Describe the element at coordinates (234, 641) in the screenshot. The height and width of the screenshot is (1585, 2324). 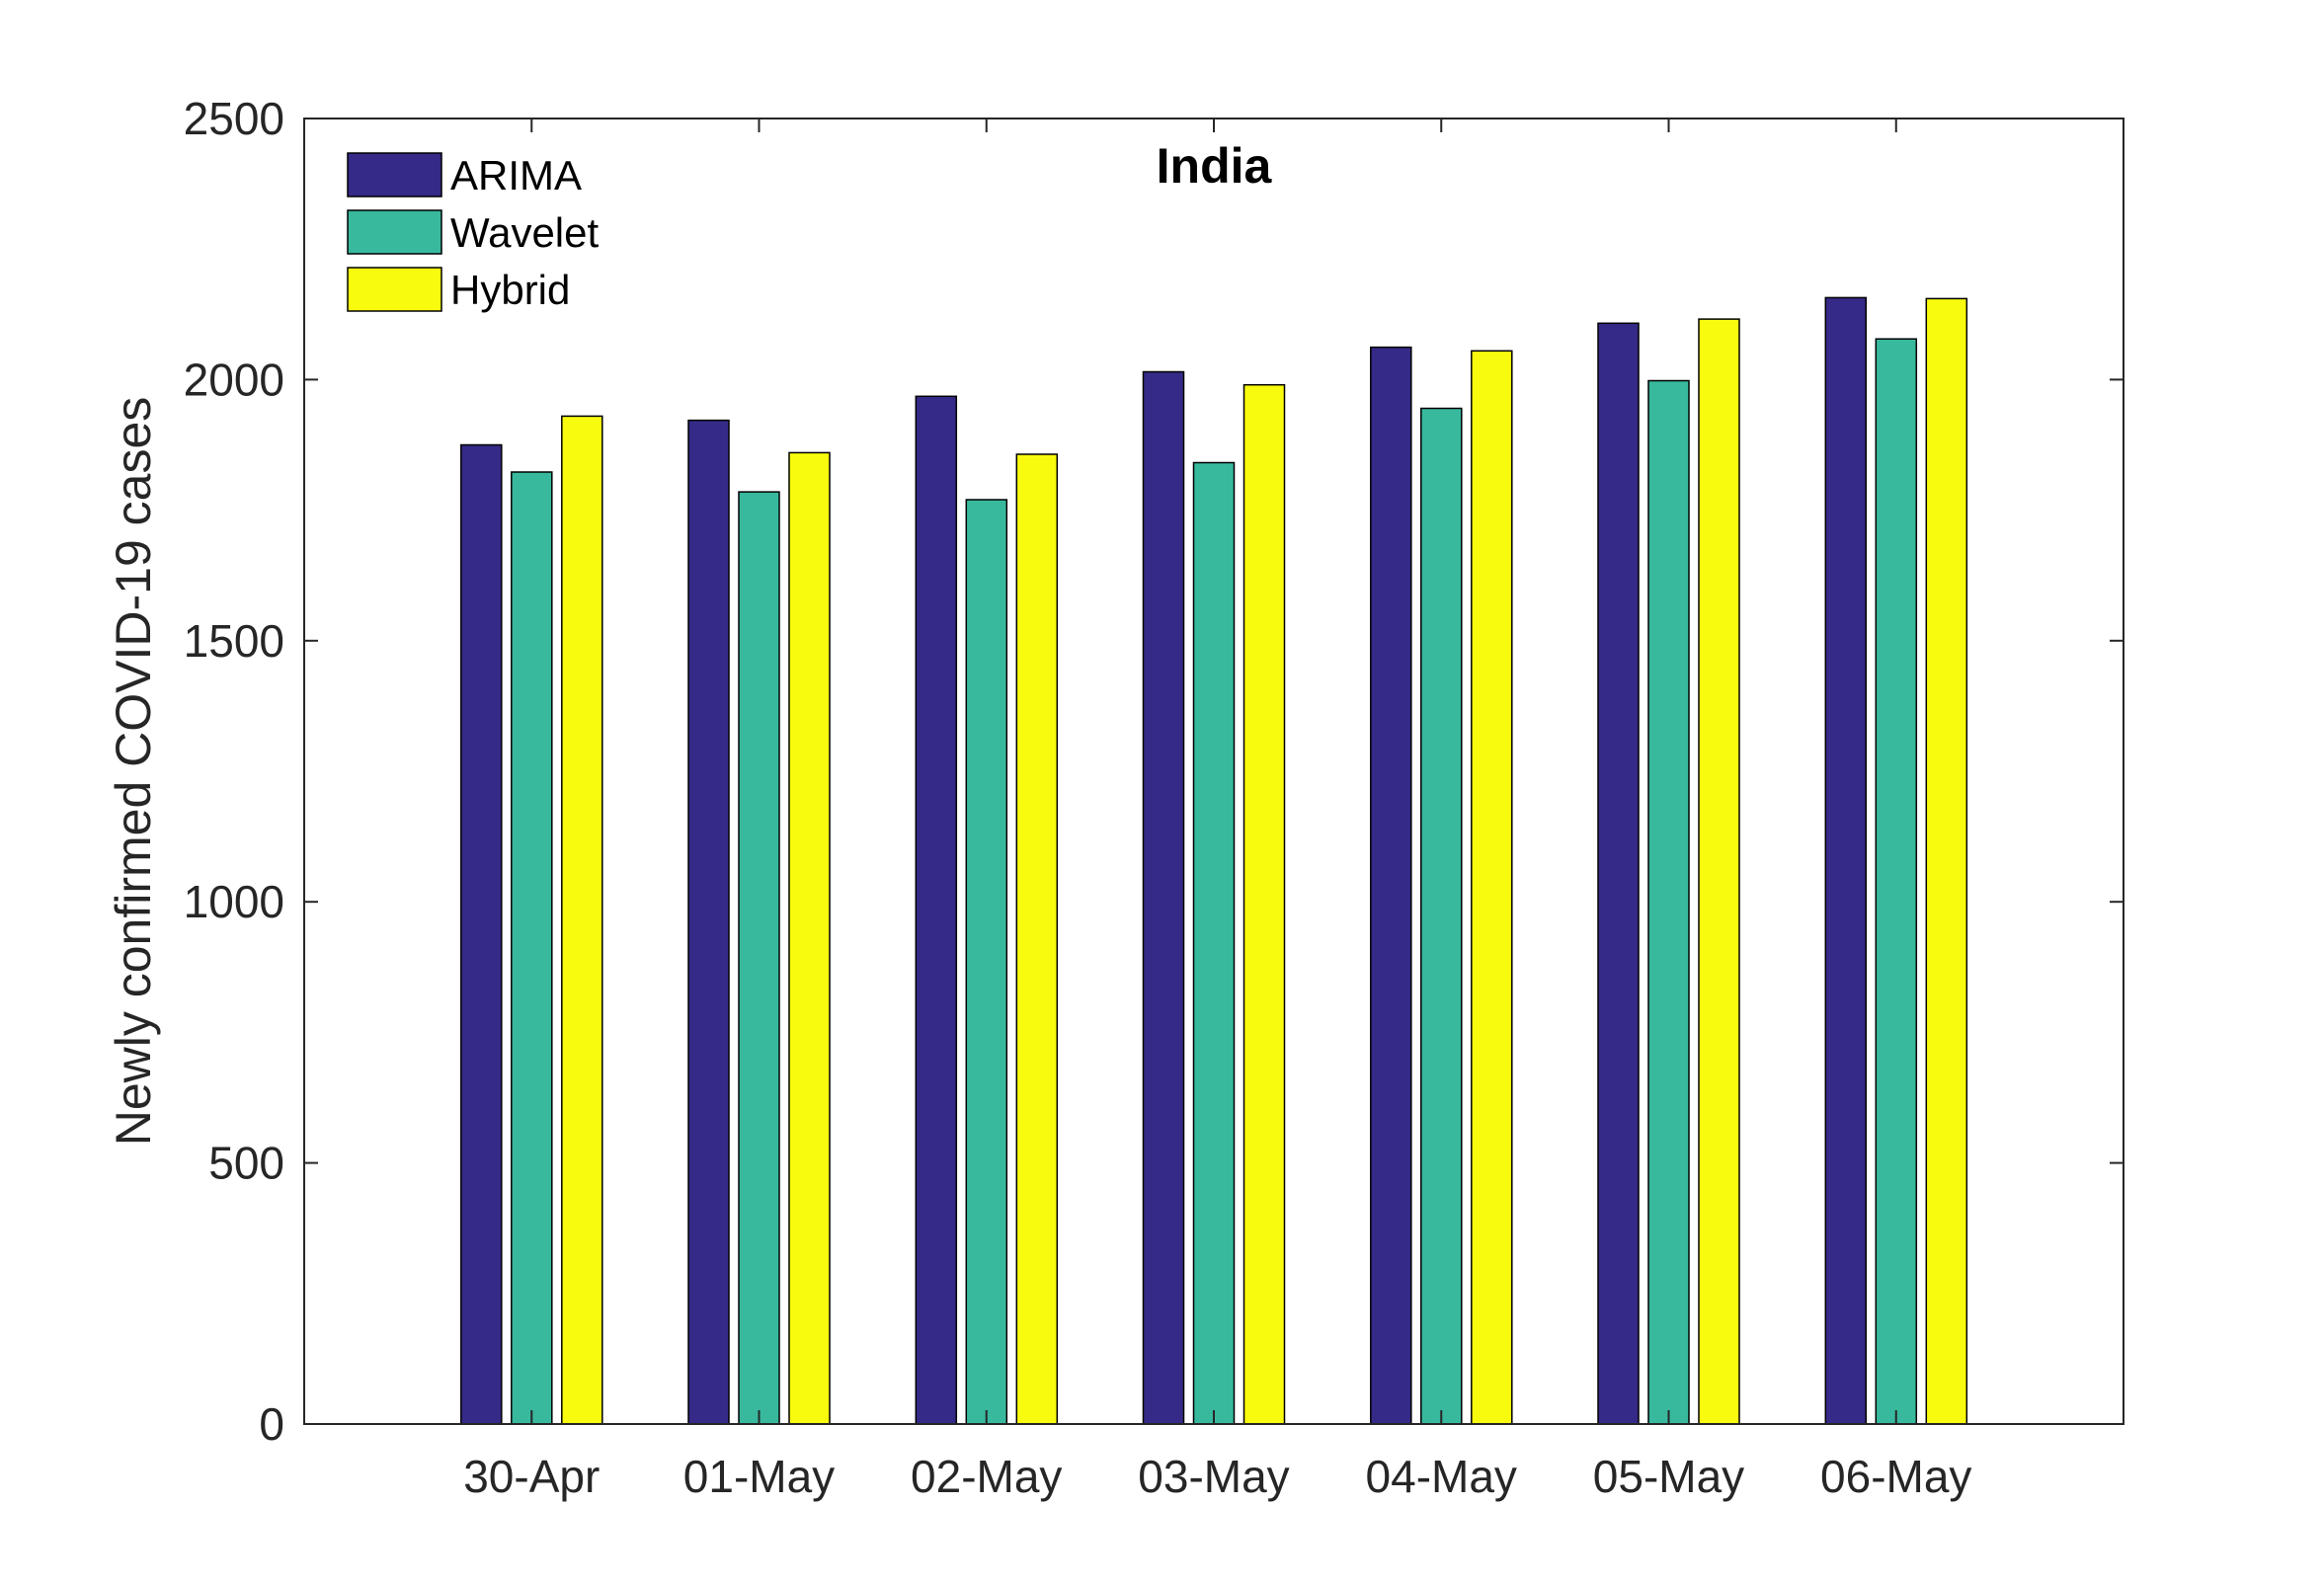
I see `y-tick-label-1500: 1500` at that location.